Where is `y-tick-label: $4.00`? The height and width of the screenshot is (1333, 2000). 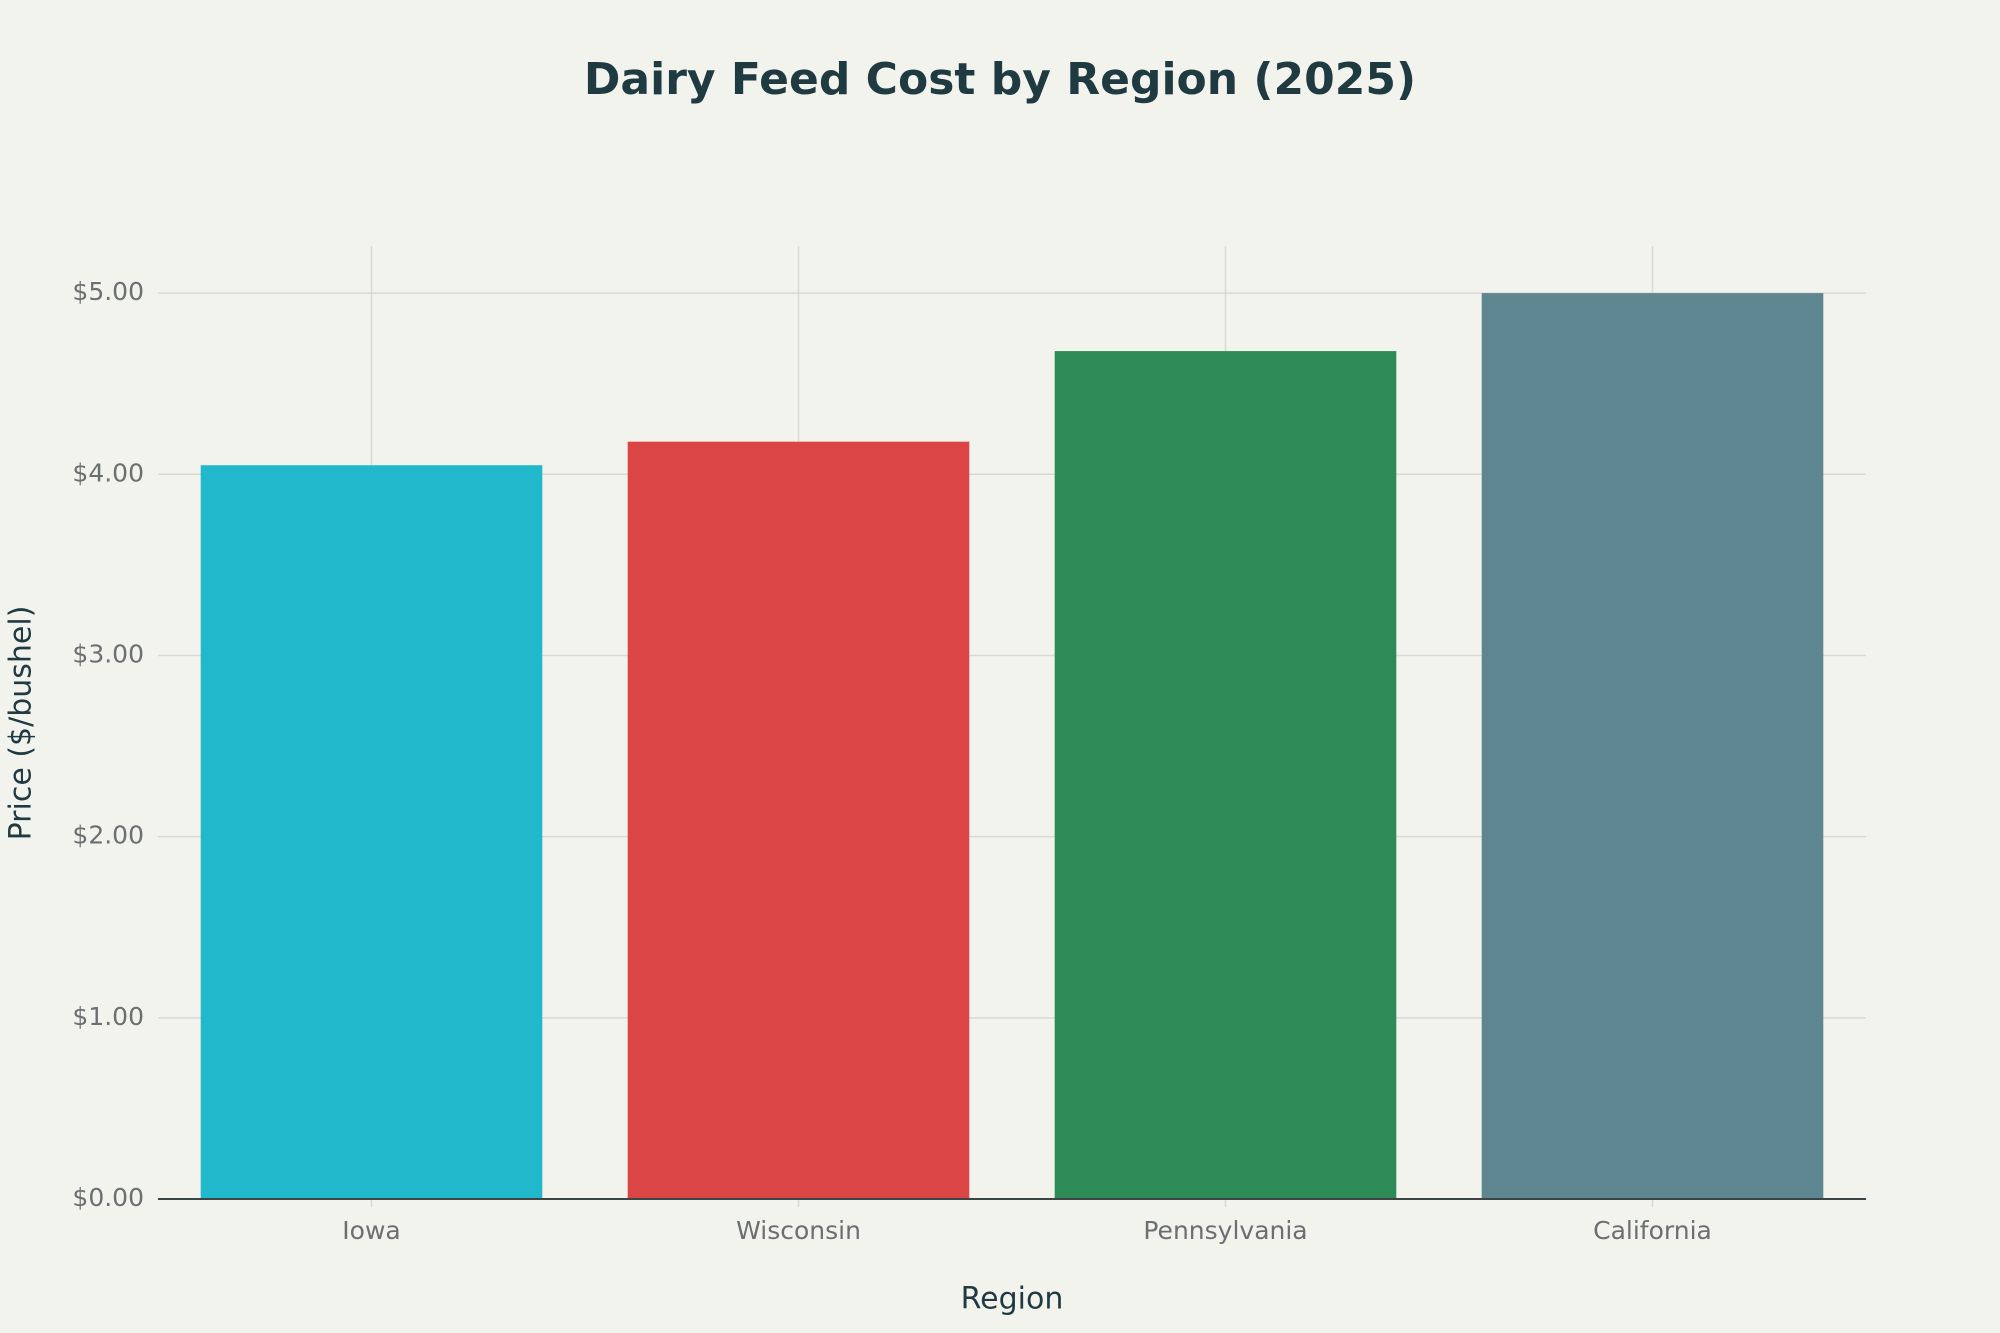
y-tick-label: $4.00 is located at coordinates (108, 472).